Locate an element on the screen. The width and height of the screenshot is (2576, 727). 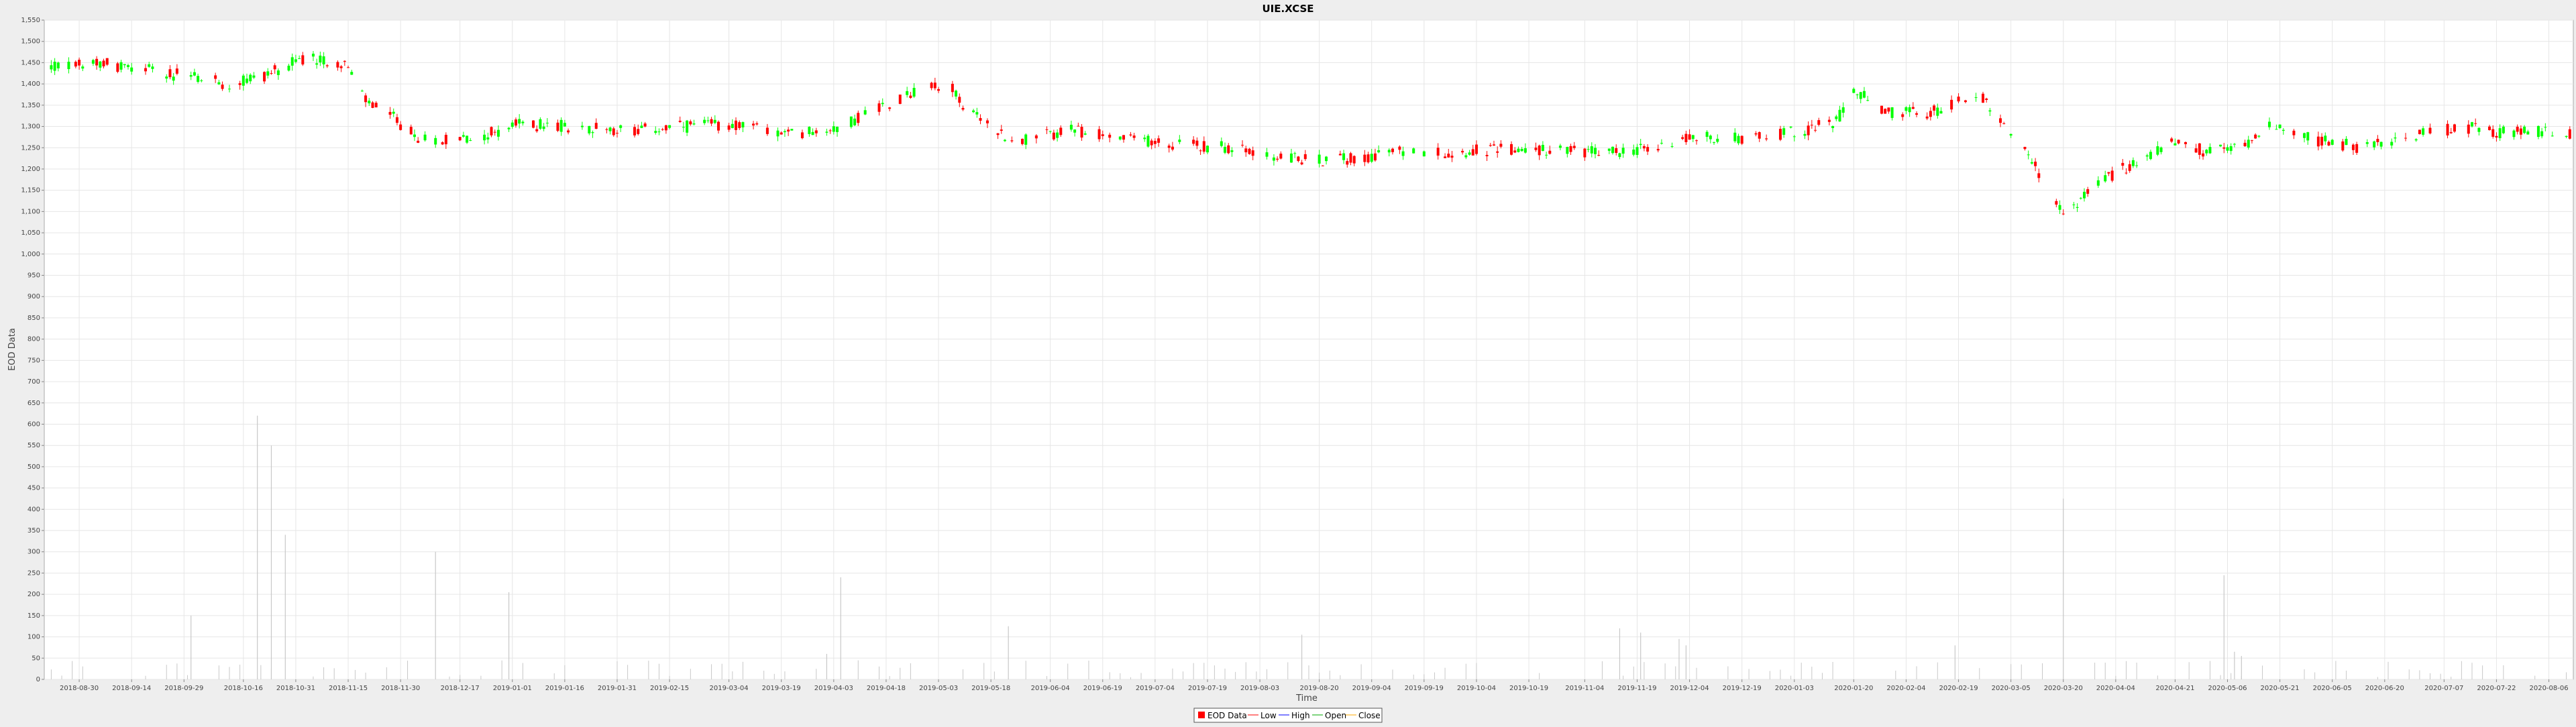
y-tick-label: 600 is located at coordinates (34, 424).